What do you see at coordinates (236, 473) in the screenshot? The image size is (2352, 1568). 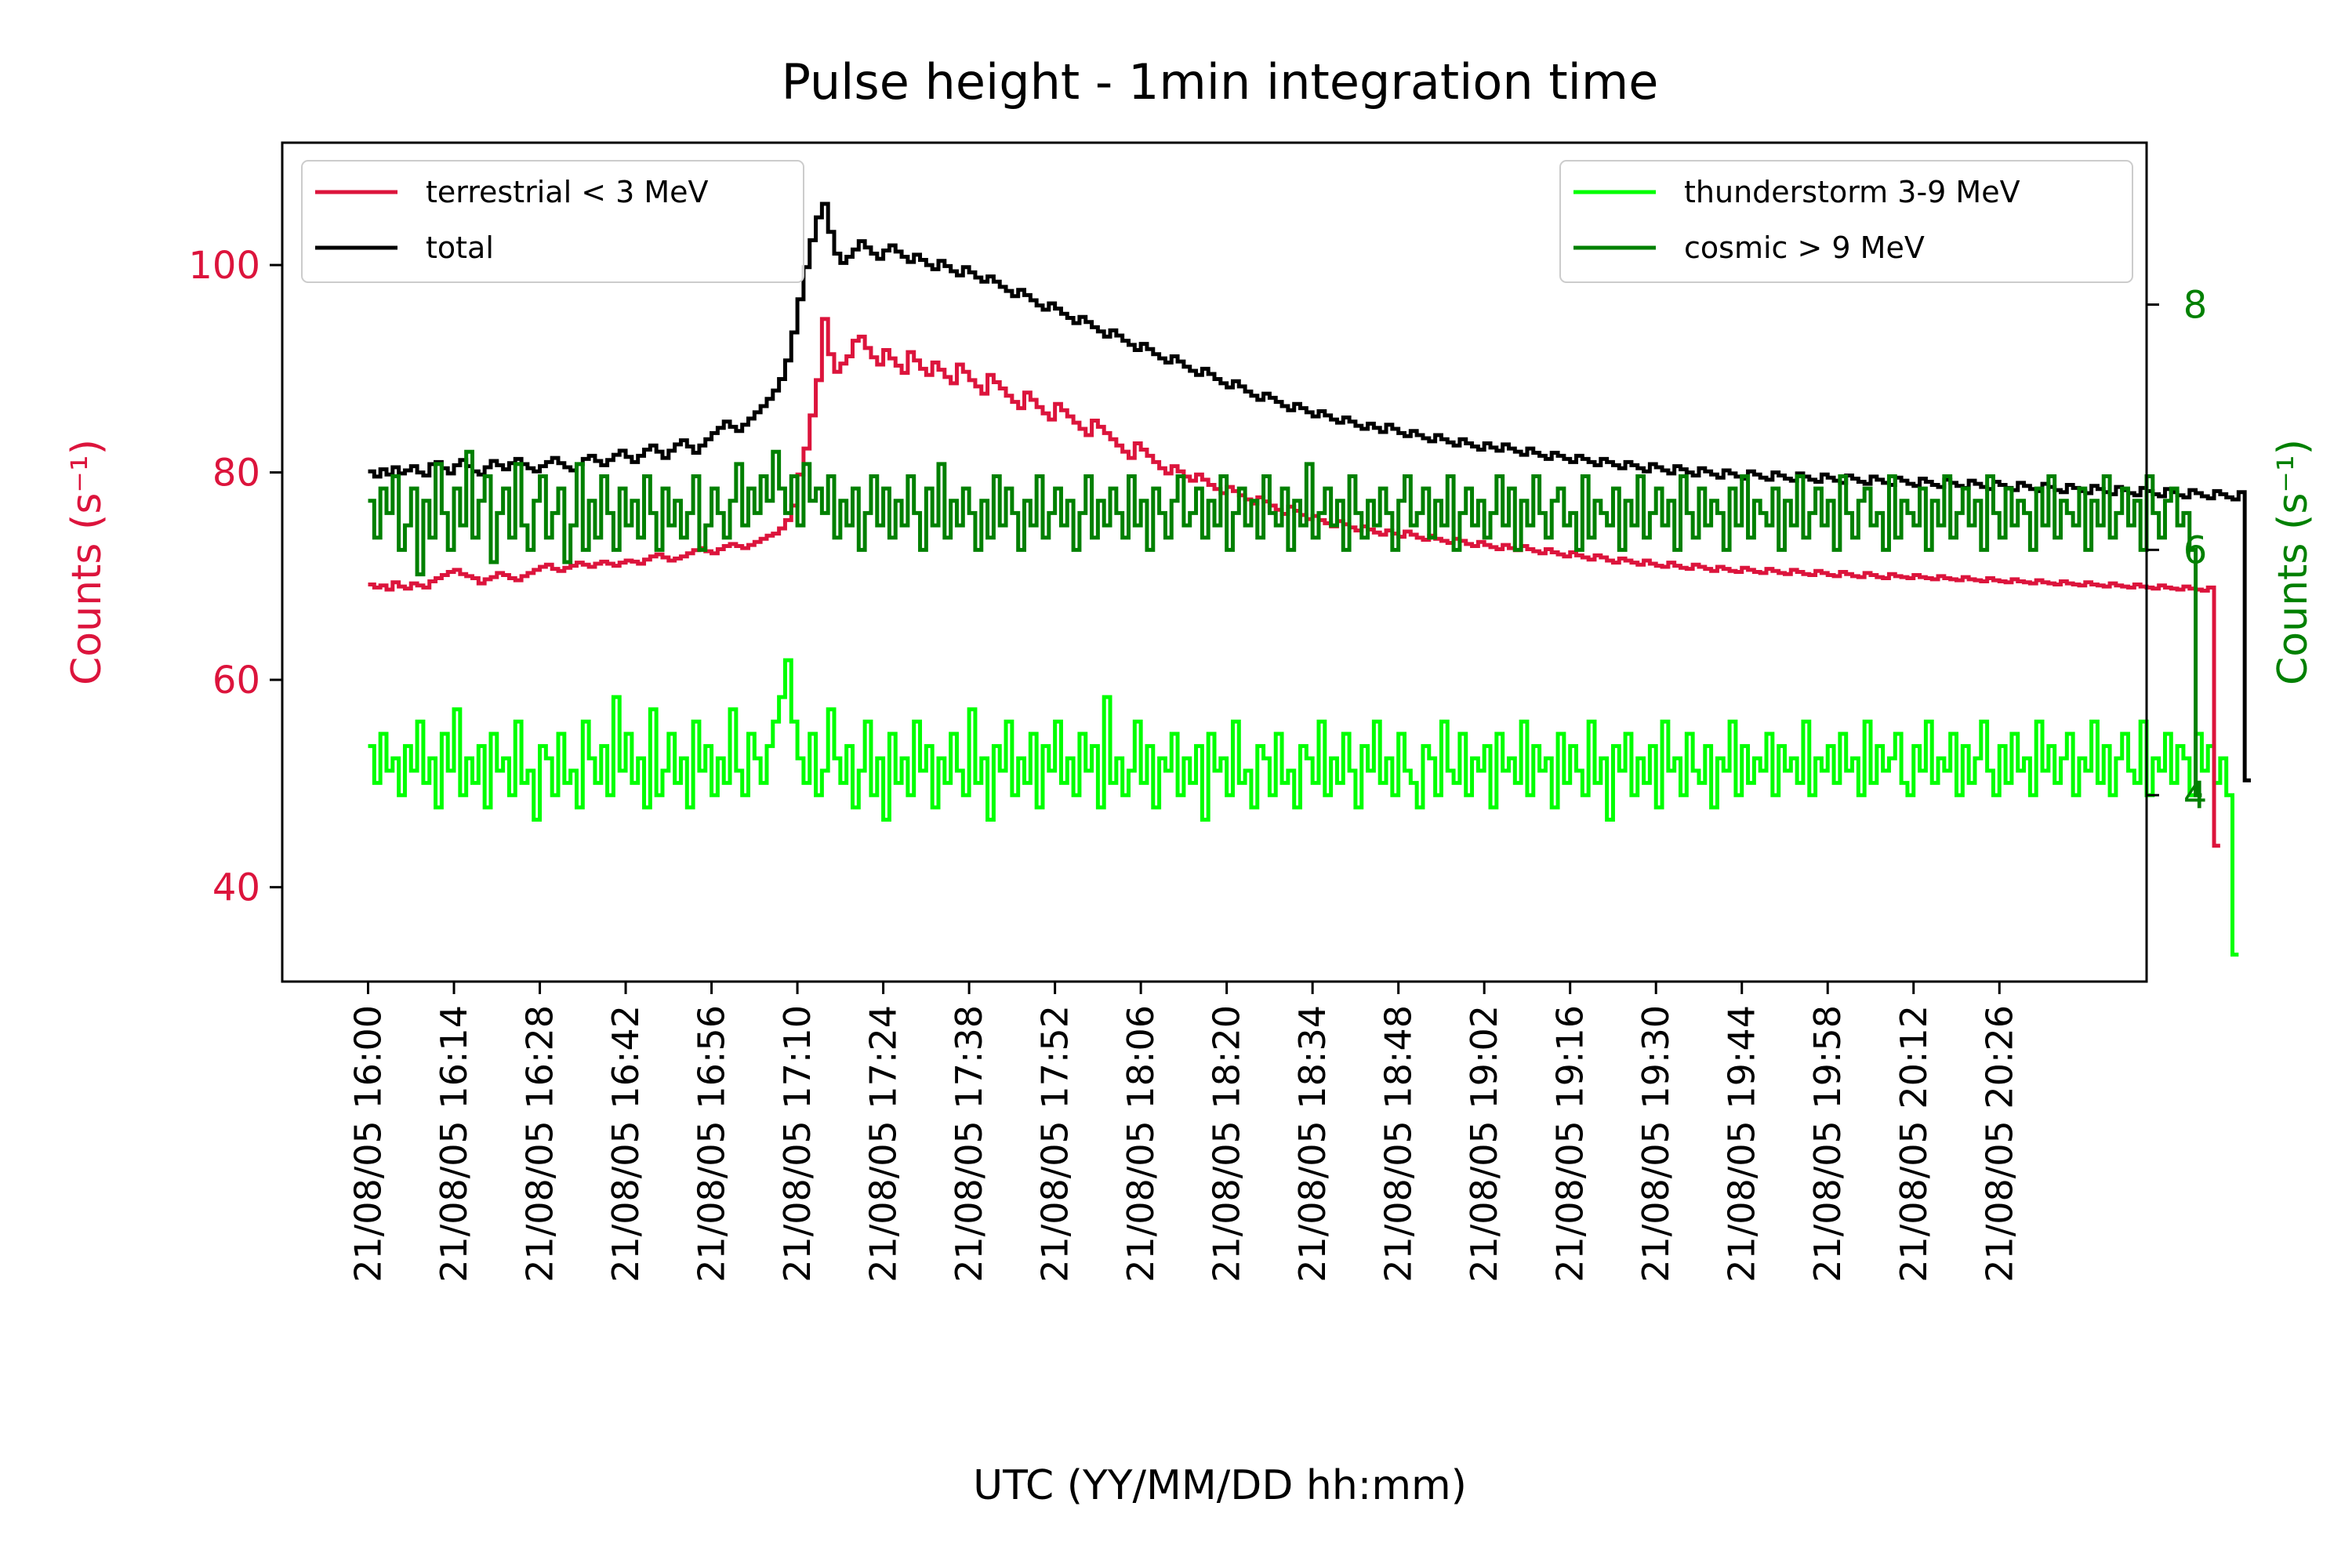 I see `y-left-tick-label: 80` at bounding box center [236, 473].